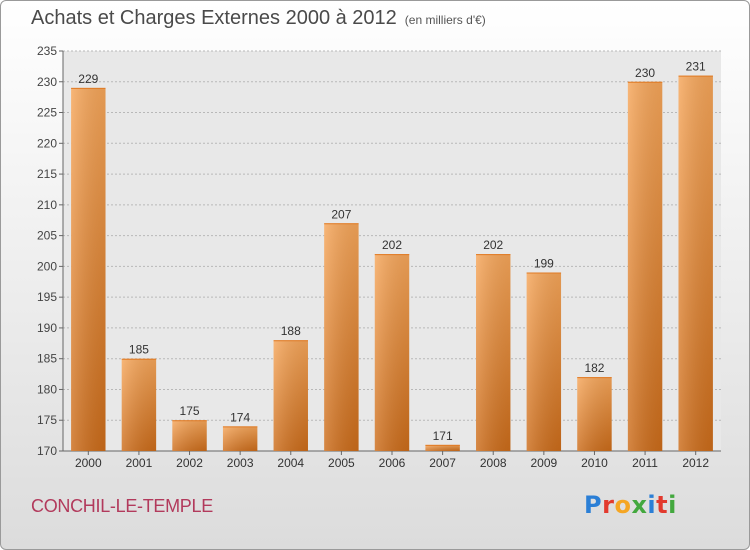 This screenshot has width=750, height=550. I want to click on y-tick-label: 215, so click(47, 174).